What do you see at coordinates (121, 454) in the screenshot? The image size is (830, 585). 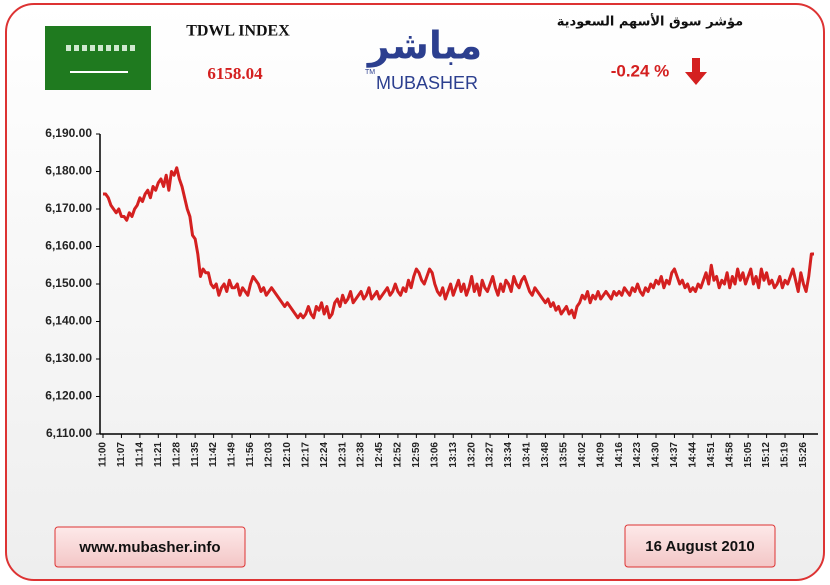 I see `x-tick-label: 11:07` at bounding box center [121, 454].